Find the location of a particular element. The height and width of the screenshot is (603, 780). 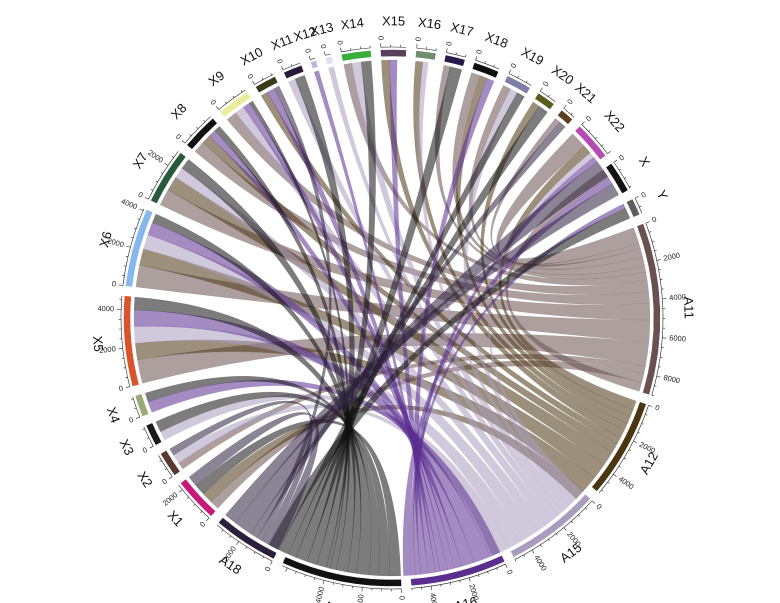

sector-a15 is located at coordinates (550, 526).